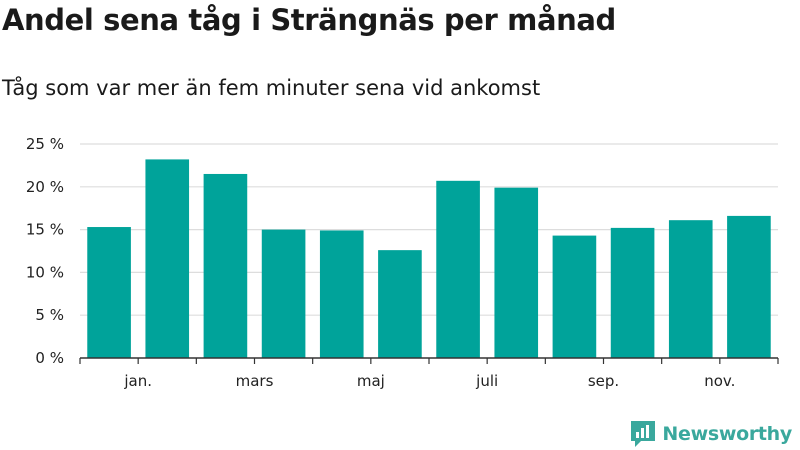  Describe the element at coordinates (283, 293) in the screenshot. I see `bar-mars` at that location.